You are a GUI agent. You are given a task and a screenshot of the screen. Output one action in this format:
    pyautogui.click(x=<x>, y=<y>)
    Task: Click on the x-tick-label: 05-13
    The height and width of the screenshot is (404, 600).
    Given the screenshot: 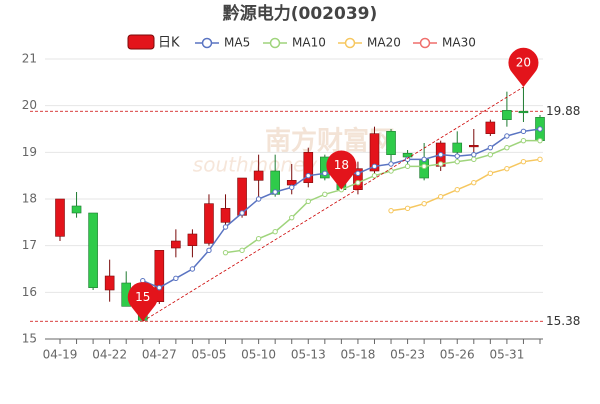 What is the action you would take?
    pyautogui.click(x=308, y=355)
    